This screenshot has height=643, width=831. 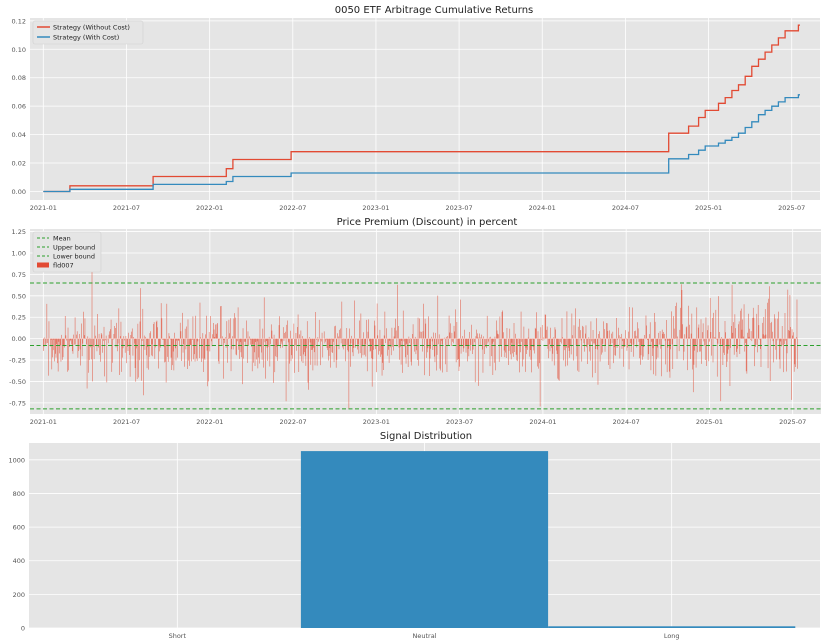 I want to click on premium-discount-legend: Mean Upper bound Lower bound fld007, so click(x=67, y=252).